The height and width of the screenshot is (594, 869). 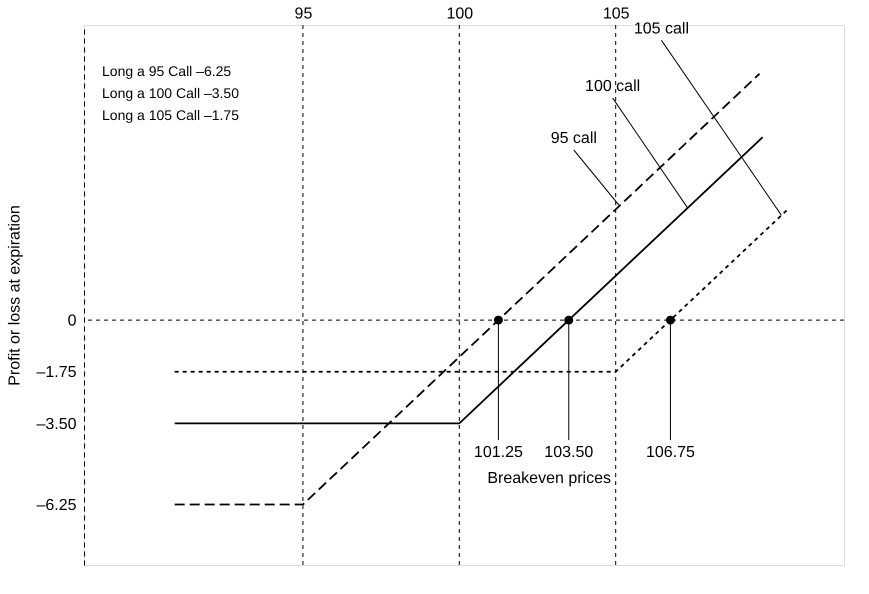 What do you see at coordinates (616, 14) in the screenshot?
I see `x-tick-label: 105` at bounding box center [616, 14].